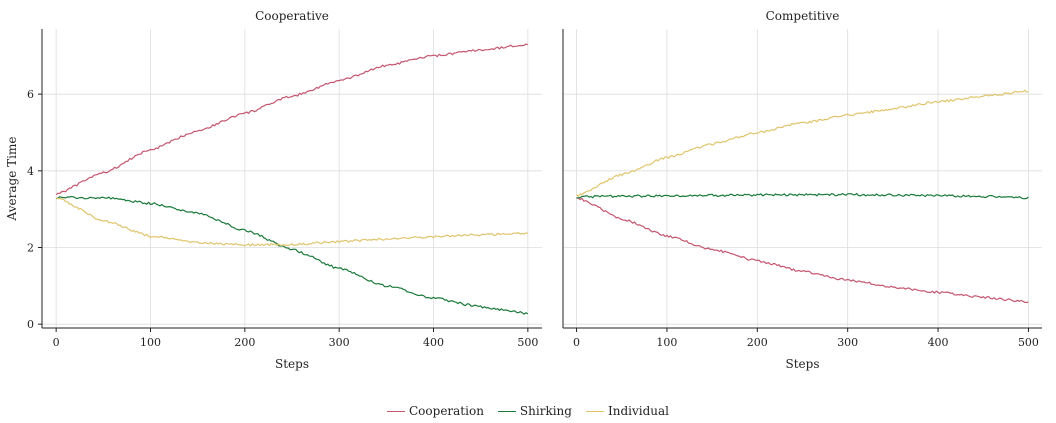 The image size is (1056, 423). What do you see at coordinates (30, 94) in the screenshot?
I see `panel1-ytick-label-6: 6` at bounding box center [30, 94].